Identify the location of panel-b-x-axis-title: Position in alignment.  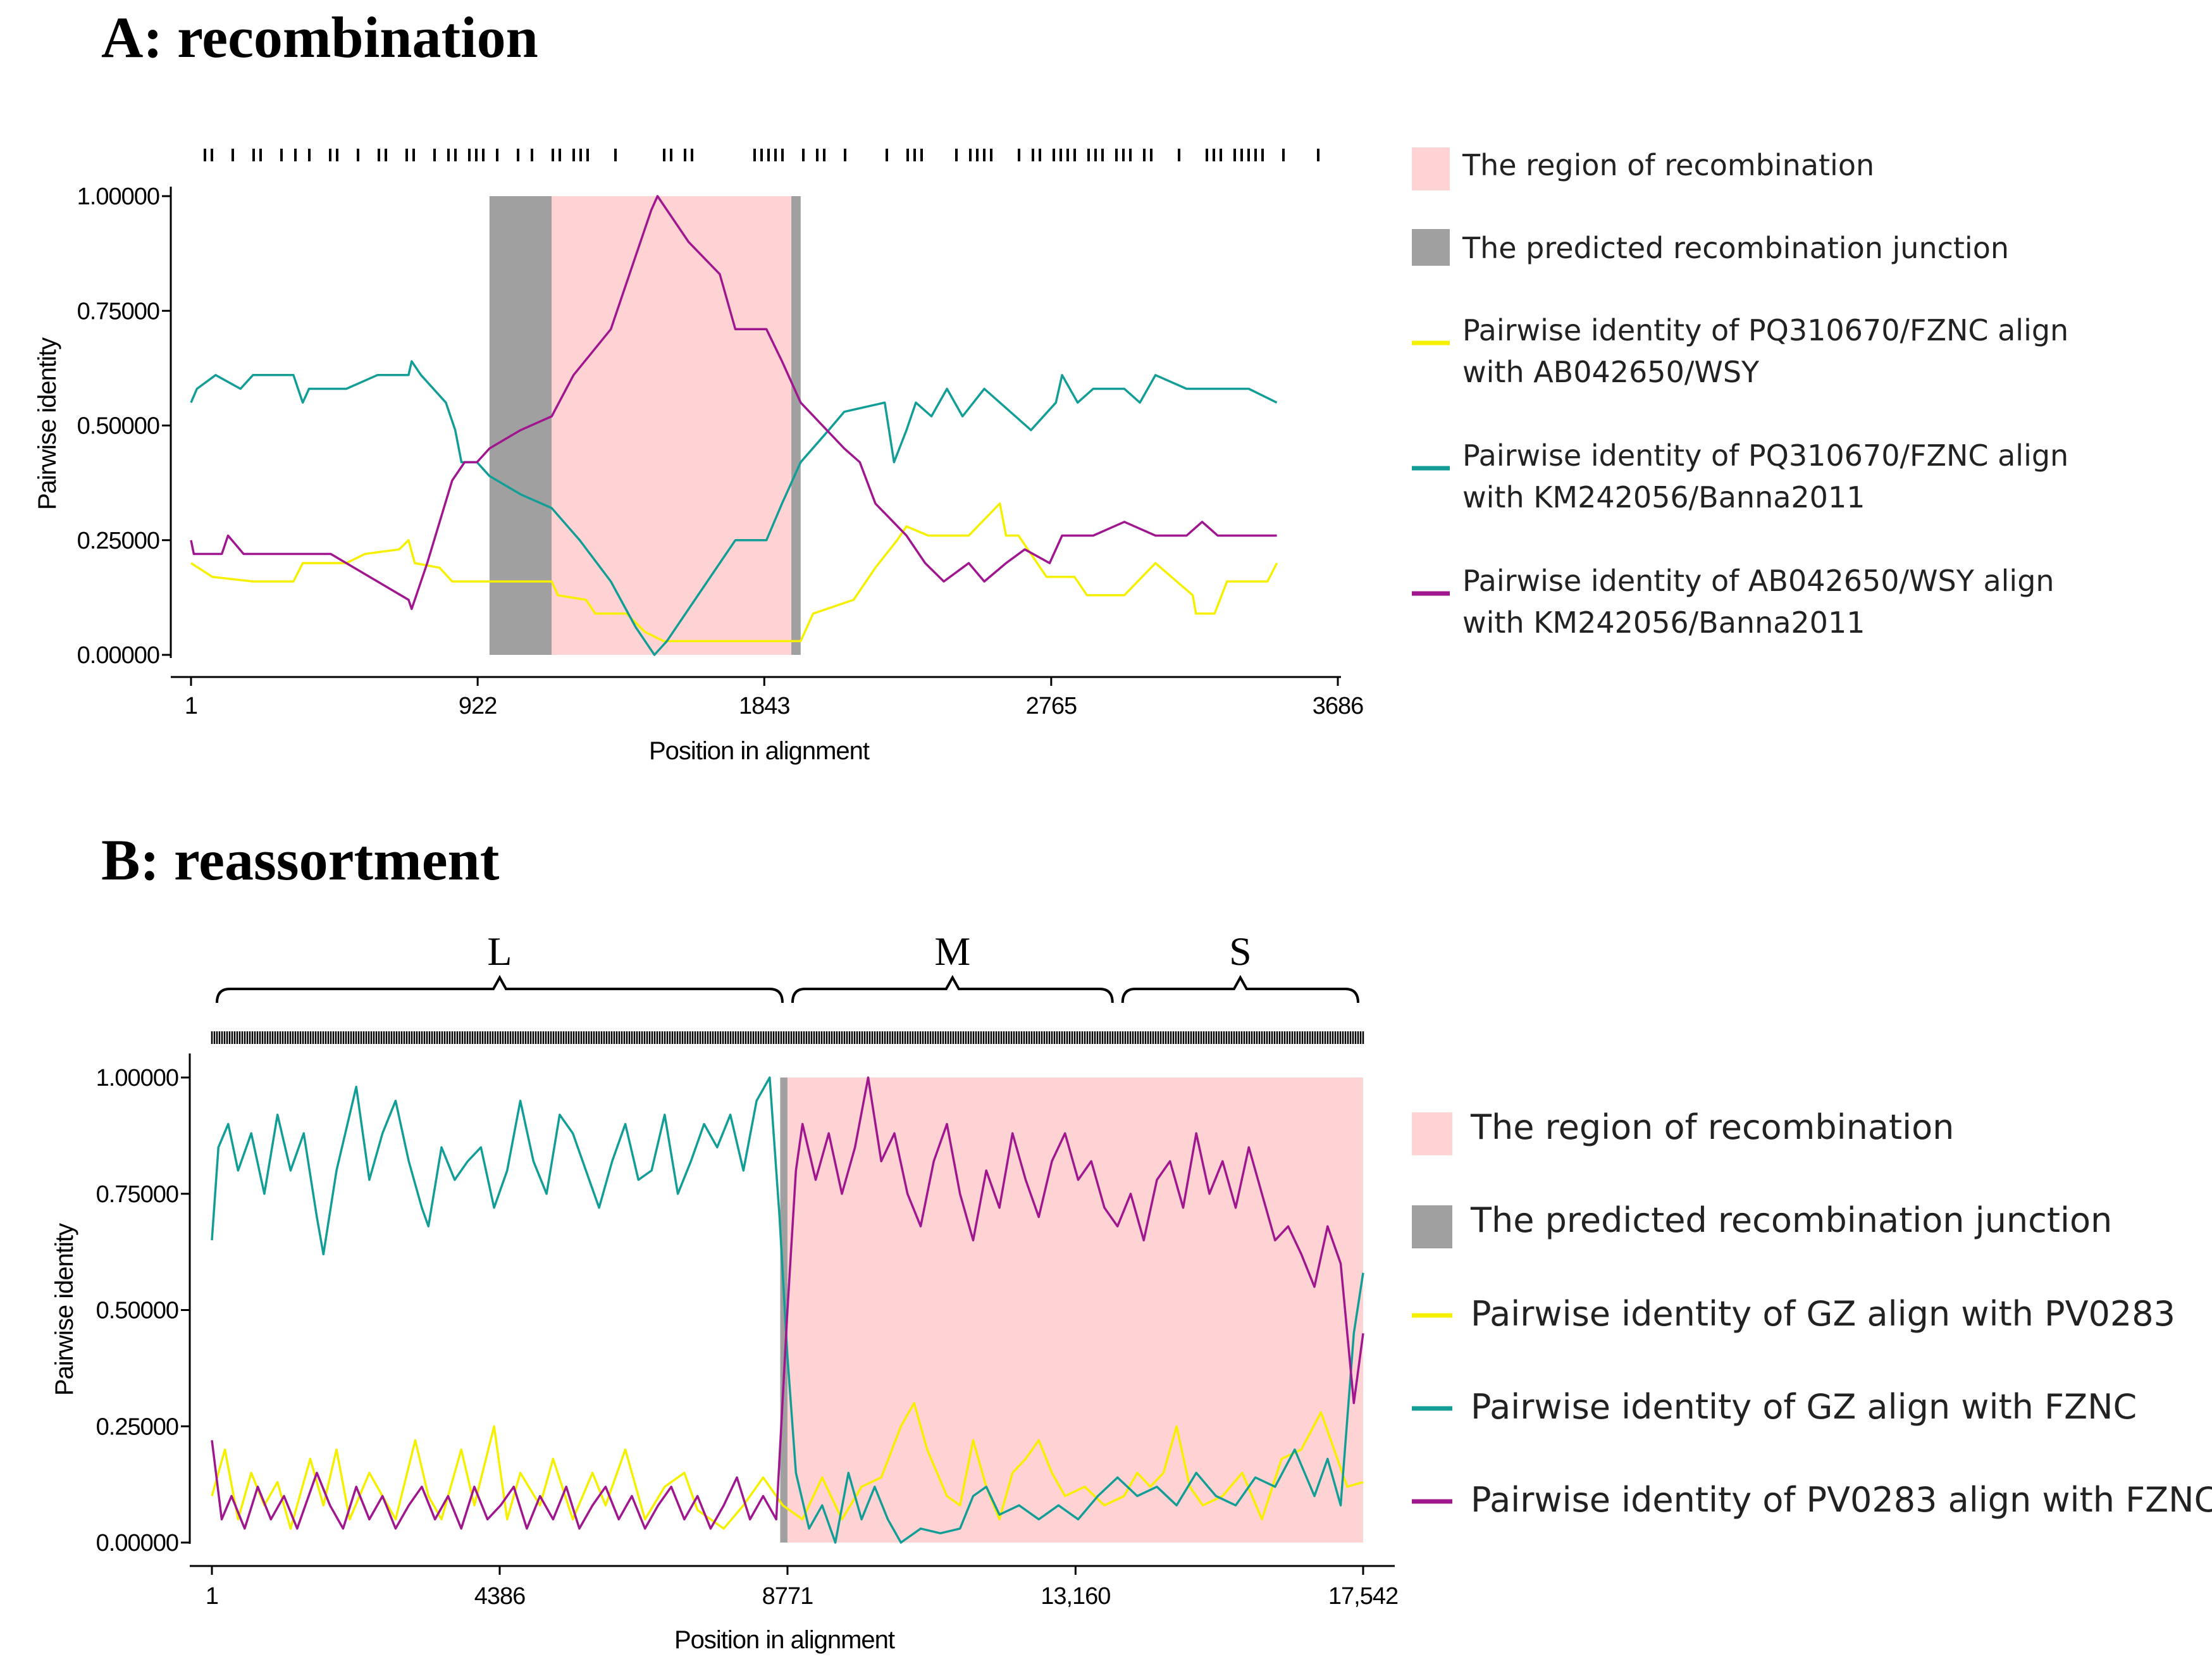
(784, 1640).